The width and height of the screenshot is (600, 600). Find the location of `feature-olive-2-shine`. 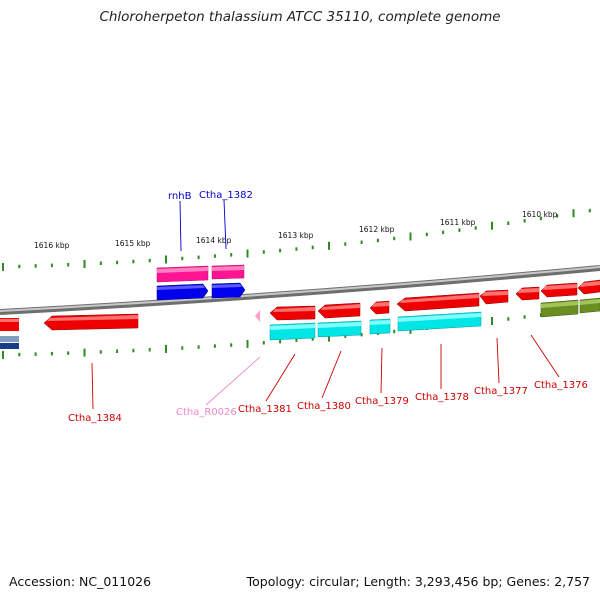

feature-olive-2-shine is located at coordinates (590, 302).